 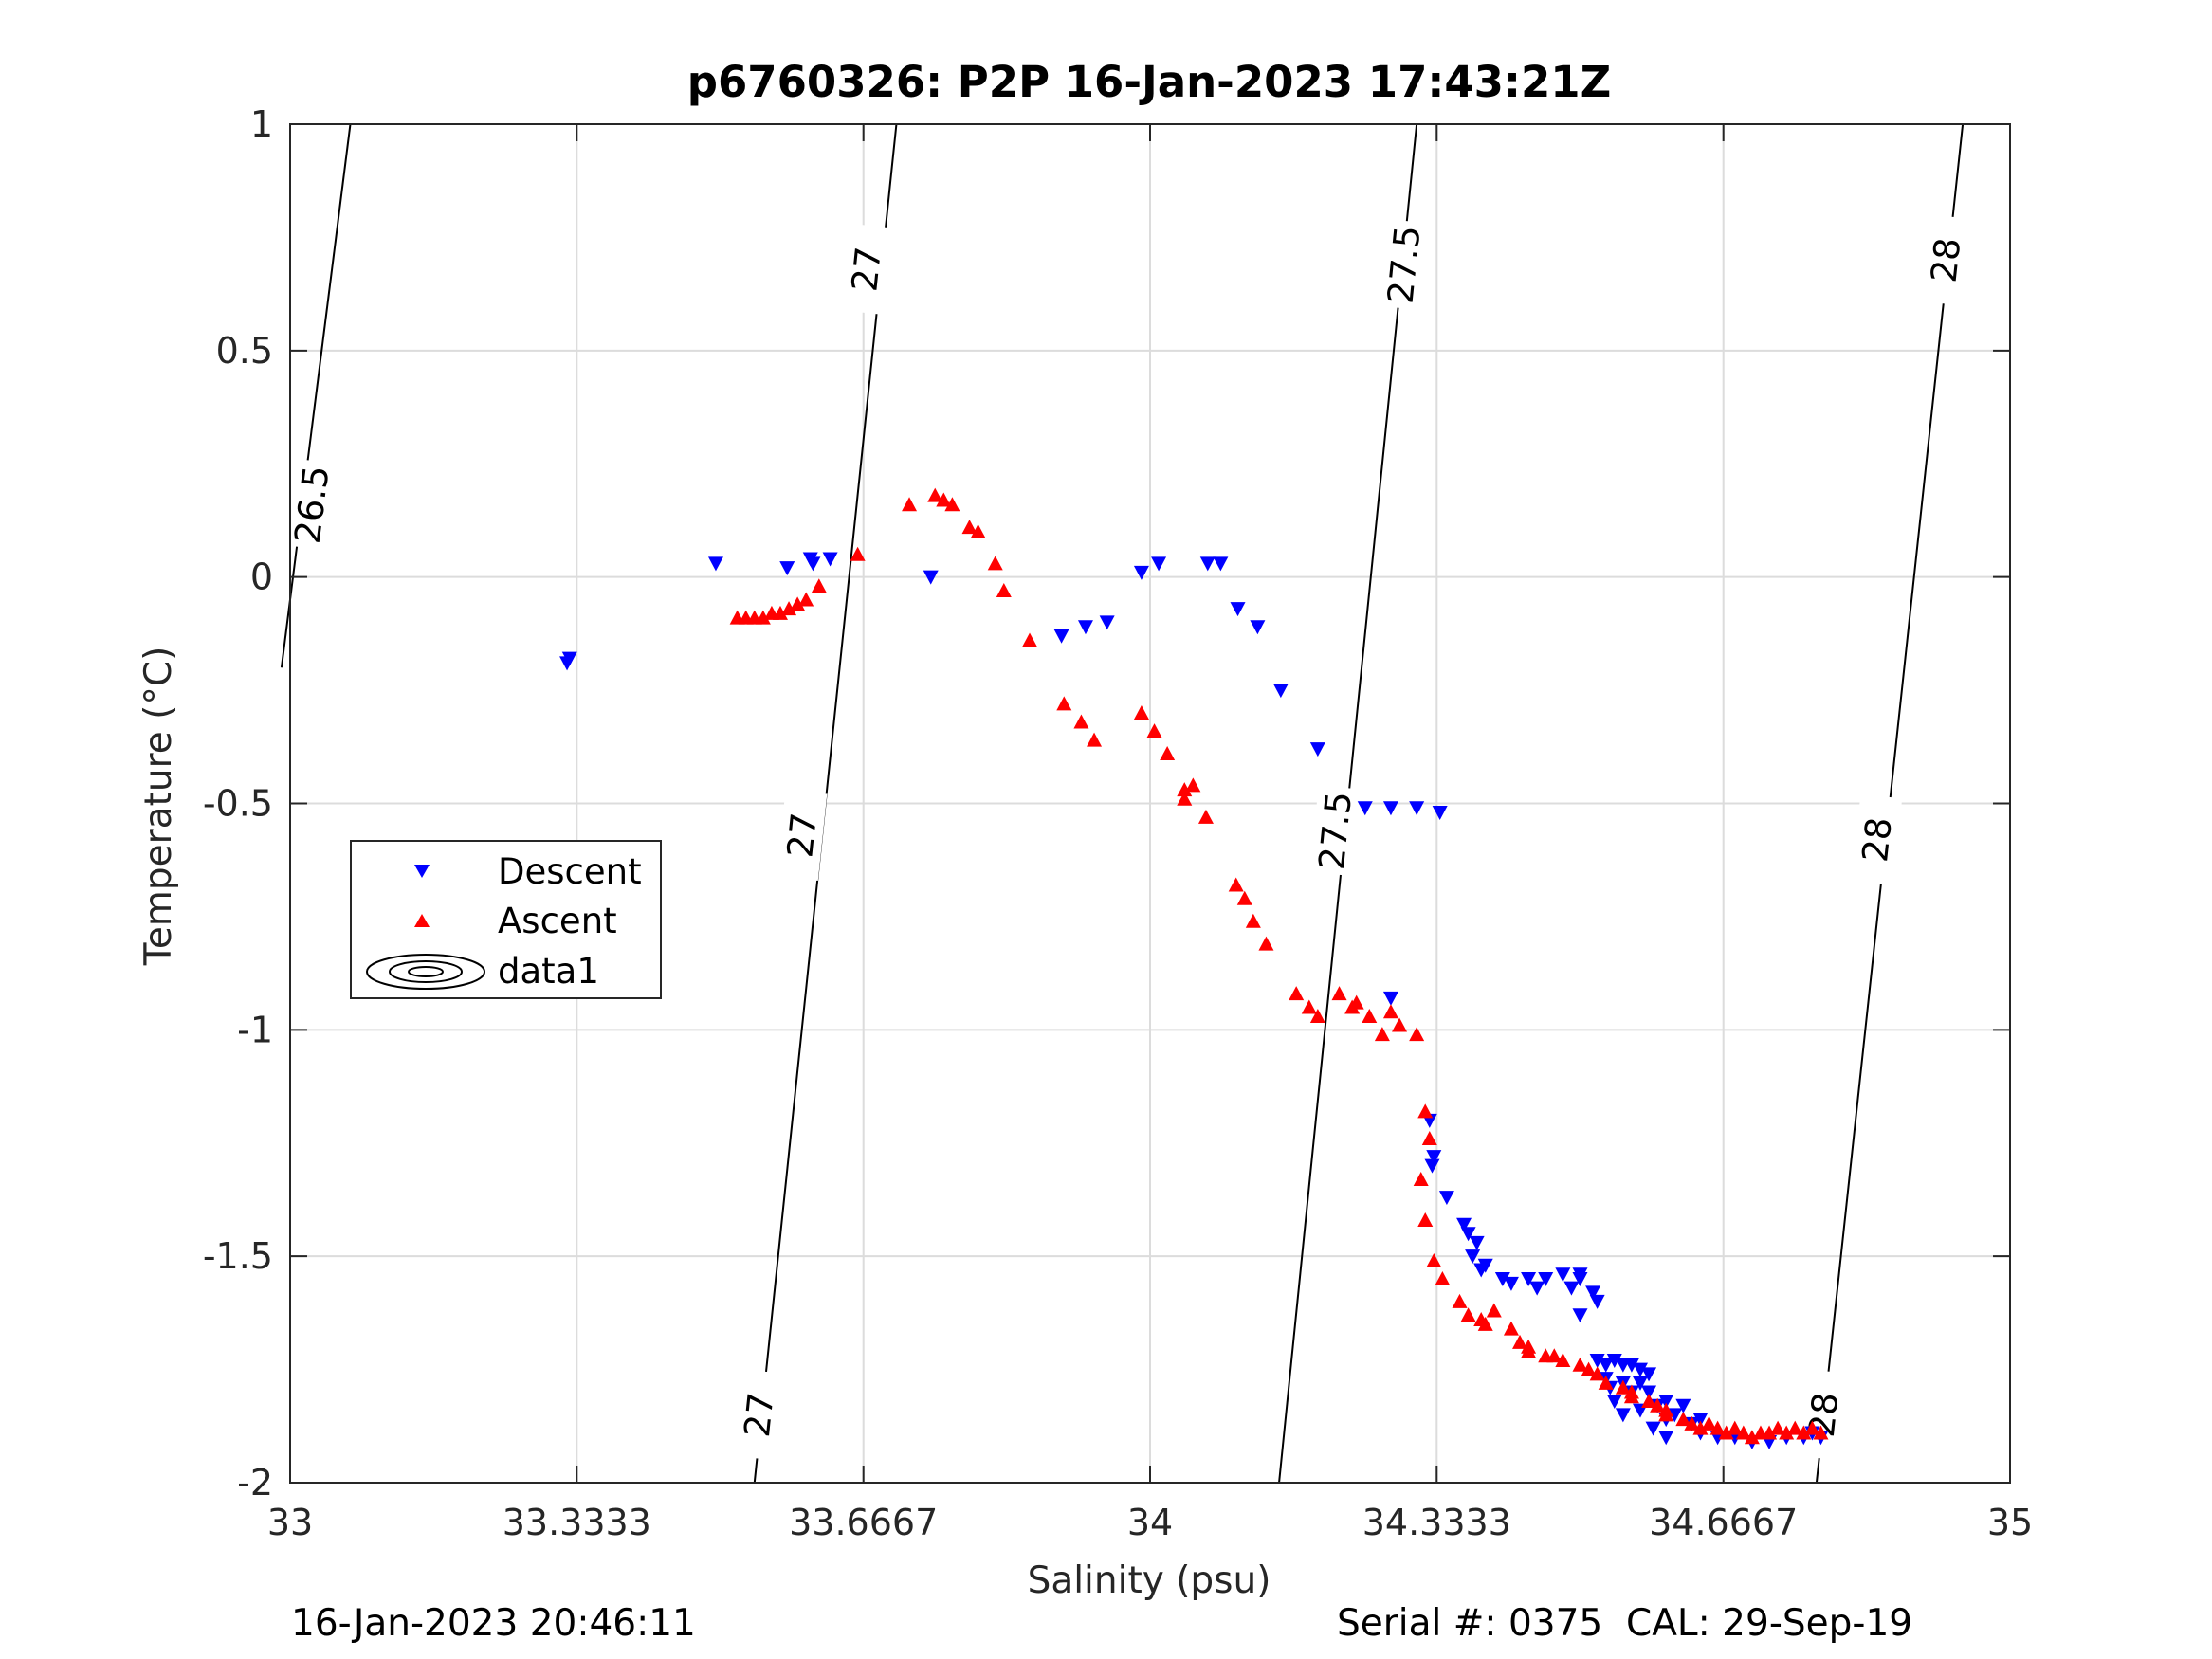 I want to click on isopycnal-label: 27, so click(x=866, y=269).